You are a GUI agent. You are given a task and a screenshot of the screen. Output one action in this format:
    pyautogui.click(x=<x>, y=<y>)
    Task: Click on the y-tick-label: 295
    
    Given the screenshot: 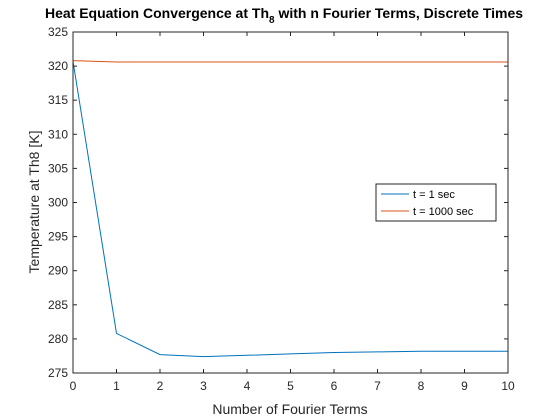 What is the action you would take?
    pyautogui.click(x=58, y=237)
    